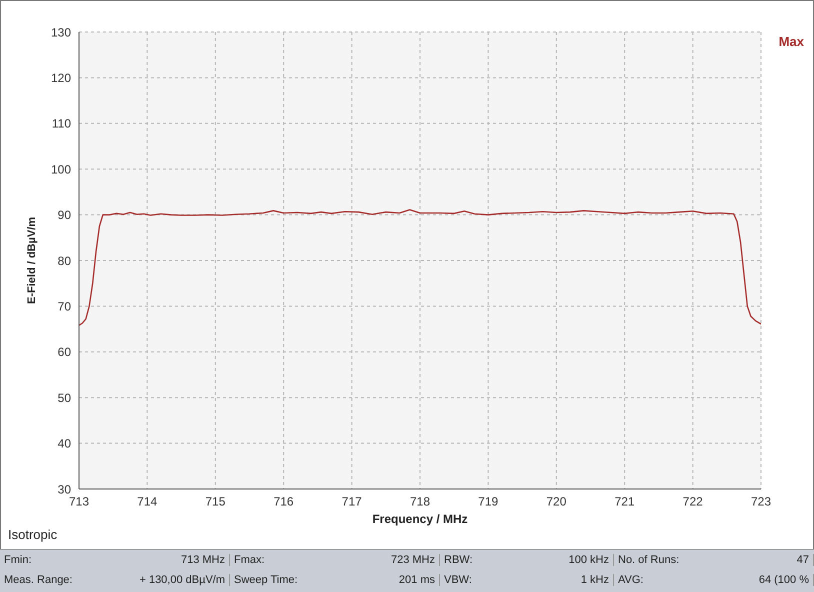 The width and height of the screenshot is (814, 592). Describe the element at coordinates (624, 501) in the screenshot. I see `x-tick-label: 721` at that location.